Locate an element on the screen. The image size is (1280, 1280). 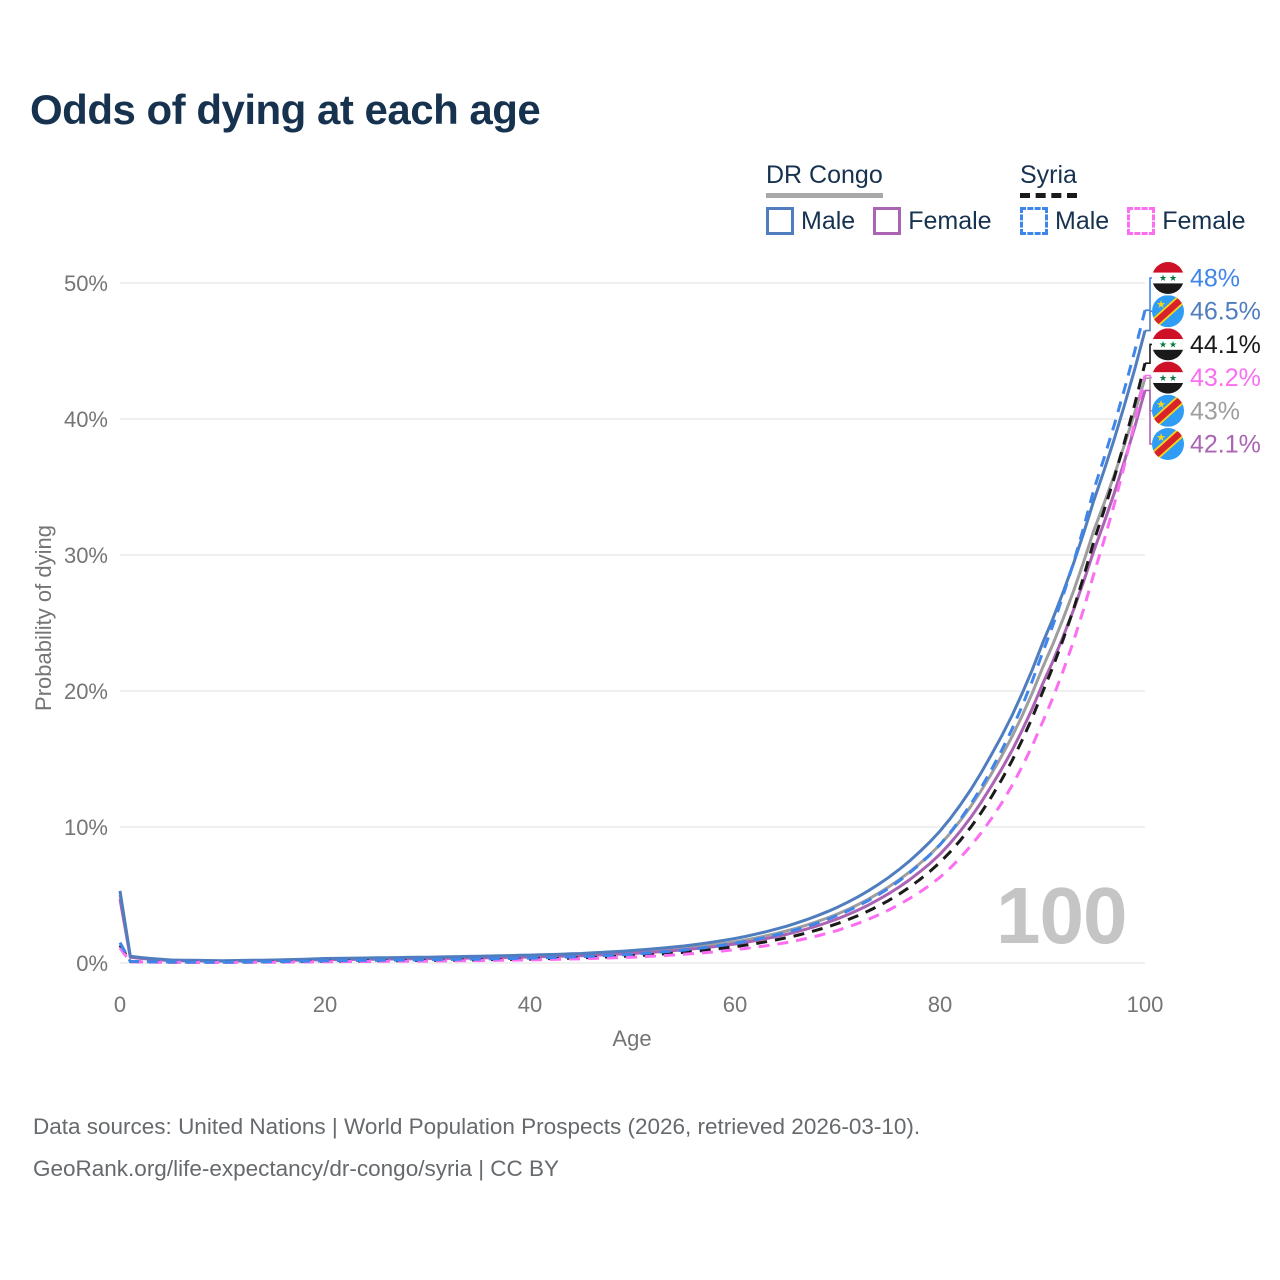
legend-item-dr-congo-female: Female is located at coordinates (932, 221).